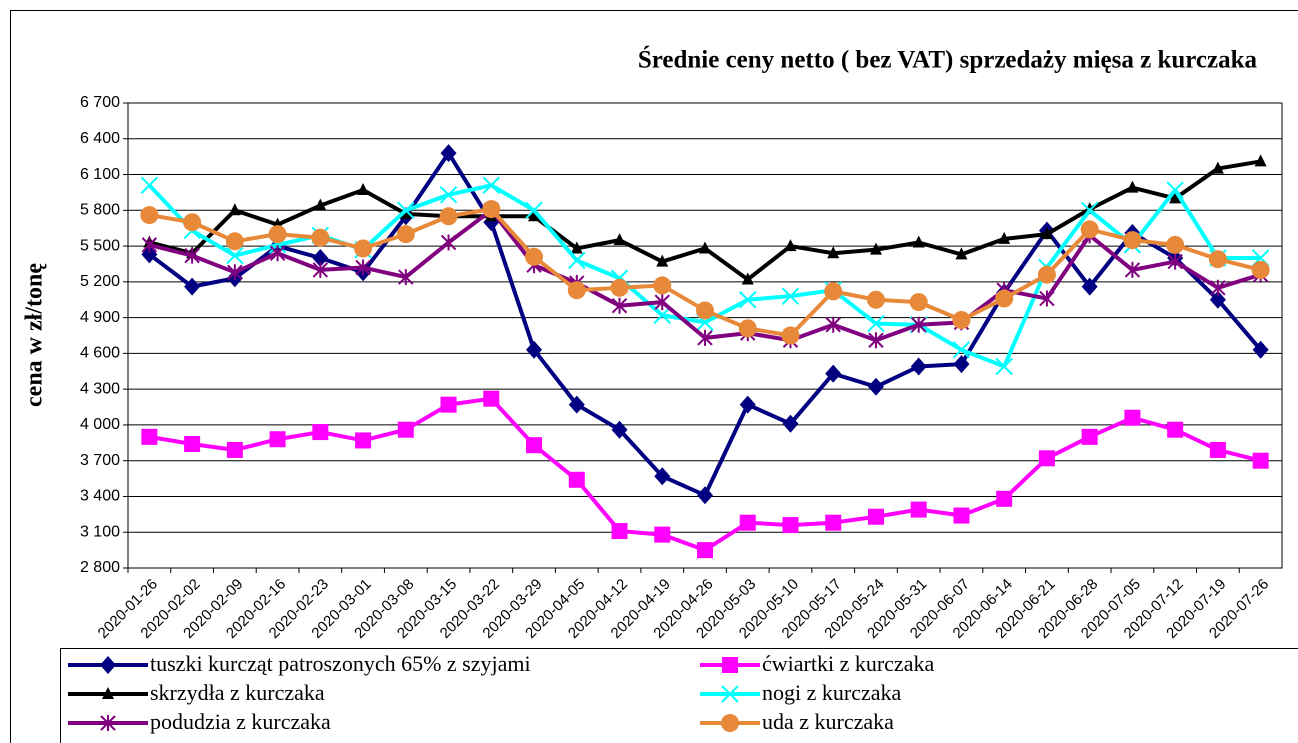  What do you see at coordinates (237, 692) in the screenshot?
I see `legend-label: skrzydła z kurczaka` at bounding box center [237, 692].